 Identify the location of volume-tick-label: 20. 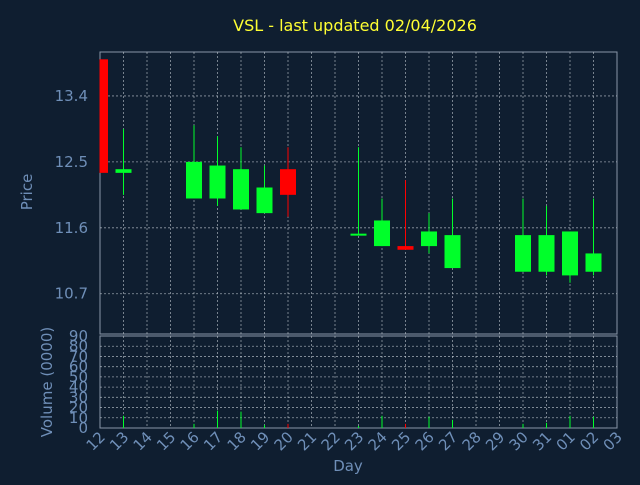
(78, 408).